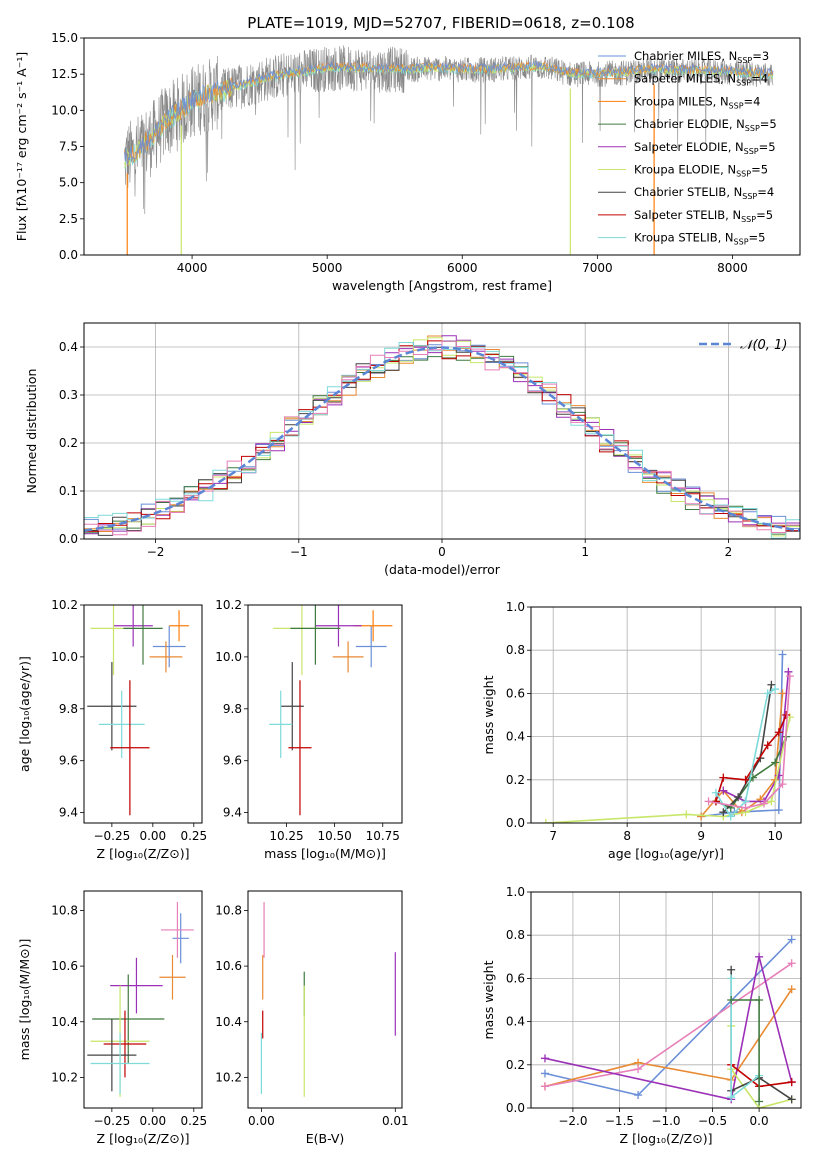 This screenshot has width=819, height=1170. What do you see at coordinates (729, 552) in the screenshot?
I see `x-tick-label: 2` at bounding box center [729, 552].